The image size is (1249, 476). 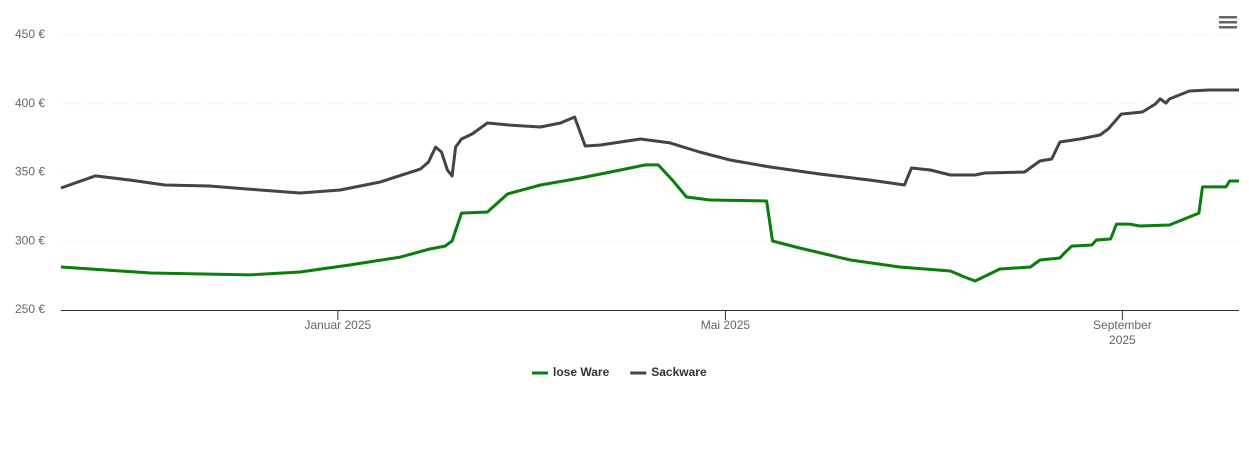 What do you see at coordinates (725, 325) in the screenshot?
I see `x-tick-label: Mai 2025` at bounding box center [725, 325].